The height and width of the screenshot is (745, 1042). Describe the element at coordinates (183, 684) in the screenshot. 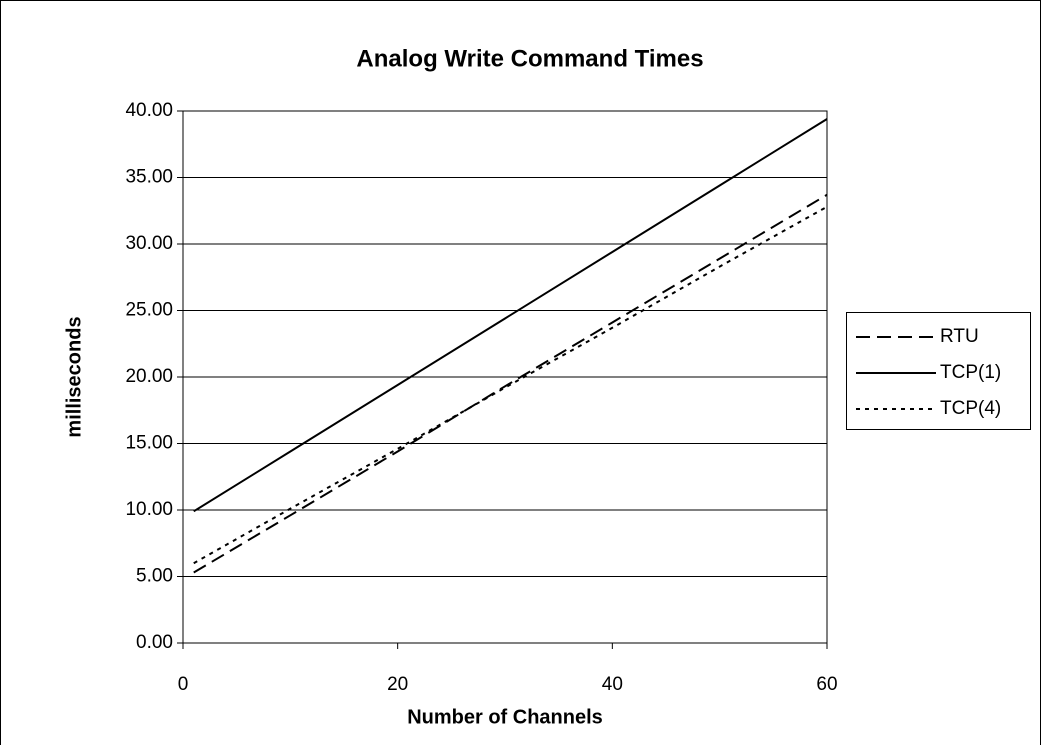

I see `x-tick-label: 0` at that location.